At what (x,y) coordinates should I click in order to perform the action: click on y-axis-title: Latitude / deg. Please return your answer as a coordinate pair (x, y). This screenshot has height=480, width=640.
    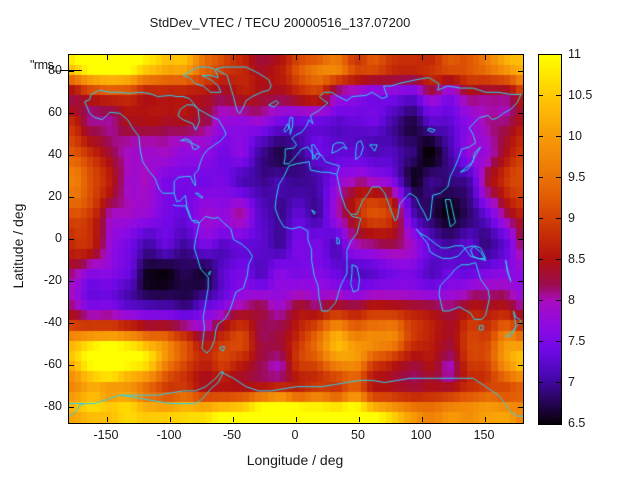
    Looking at the image, I should click on (18, 246).